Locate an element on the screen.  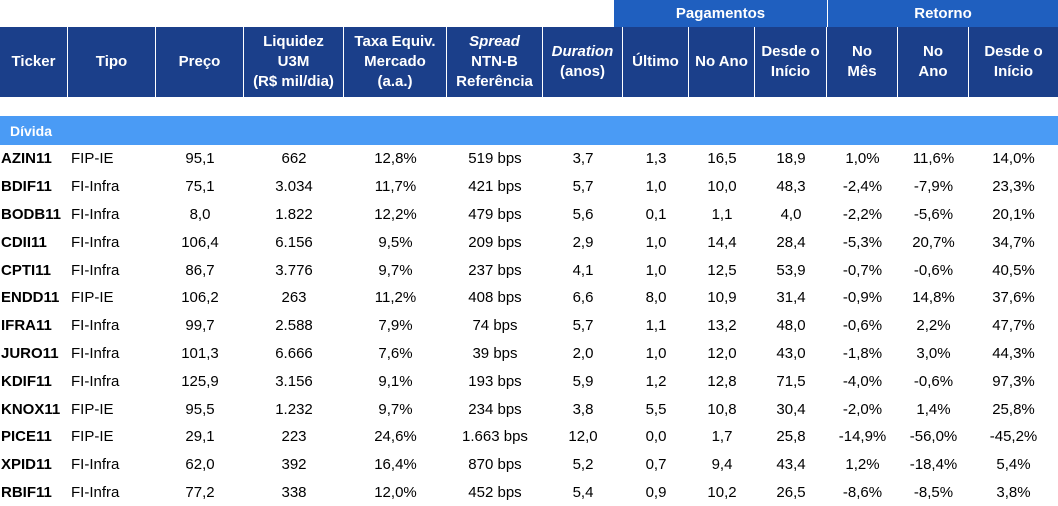
cell-desde-inicio-ret: 97,3% is located at coordinates (1013, 381).